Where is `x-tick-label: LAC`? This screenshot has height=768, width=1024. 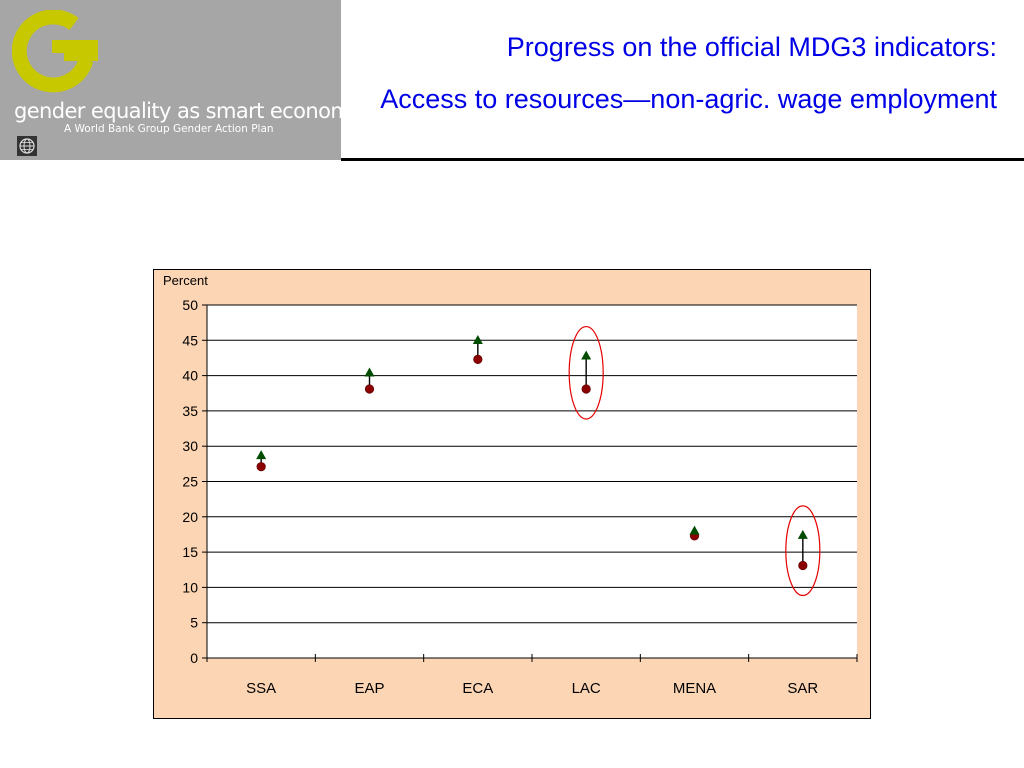 x-tick-label: LAC is located at coordinates (586, 688).